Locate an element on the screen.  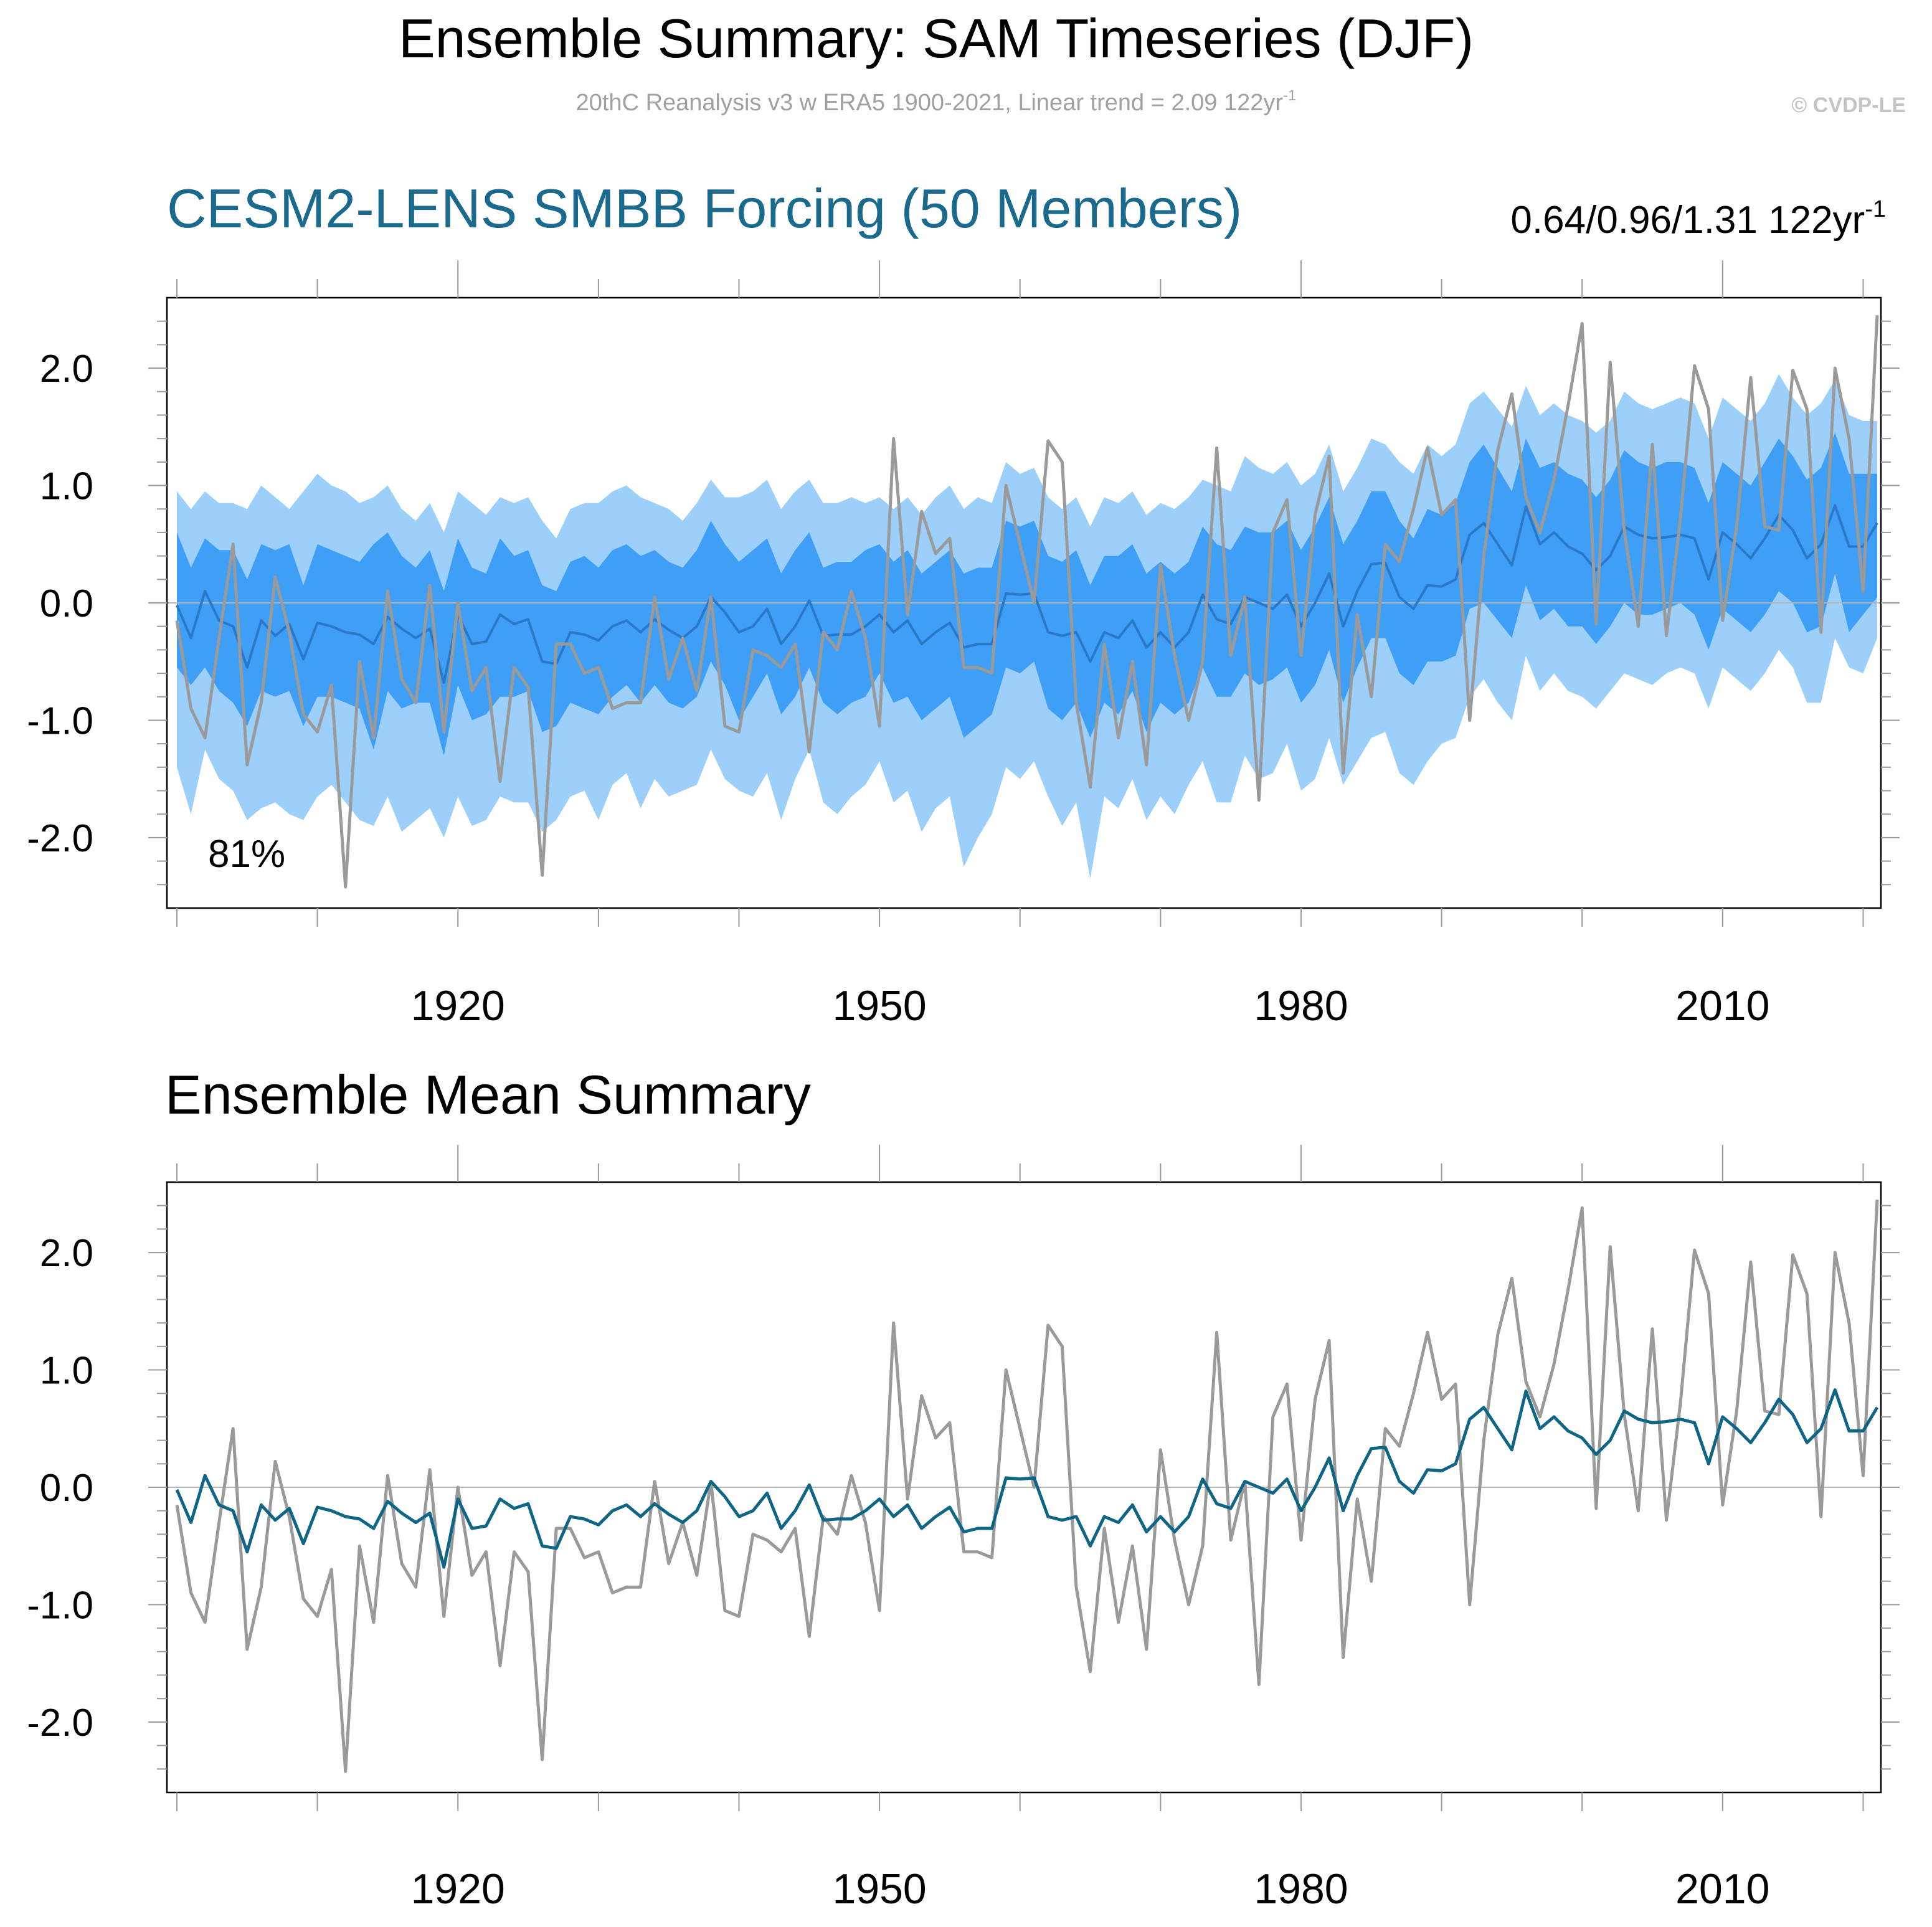
panel2-title: Ensemble Mean Summary is located at coordinates (488, 1094).